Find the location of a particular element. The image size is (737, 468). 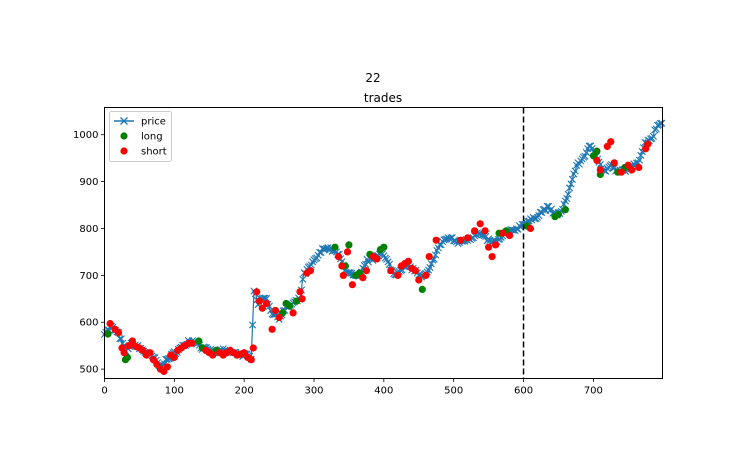

y-tick-label: 700 is located at coordinates (88, 276).